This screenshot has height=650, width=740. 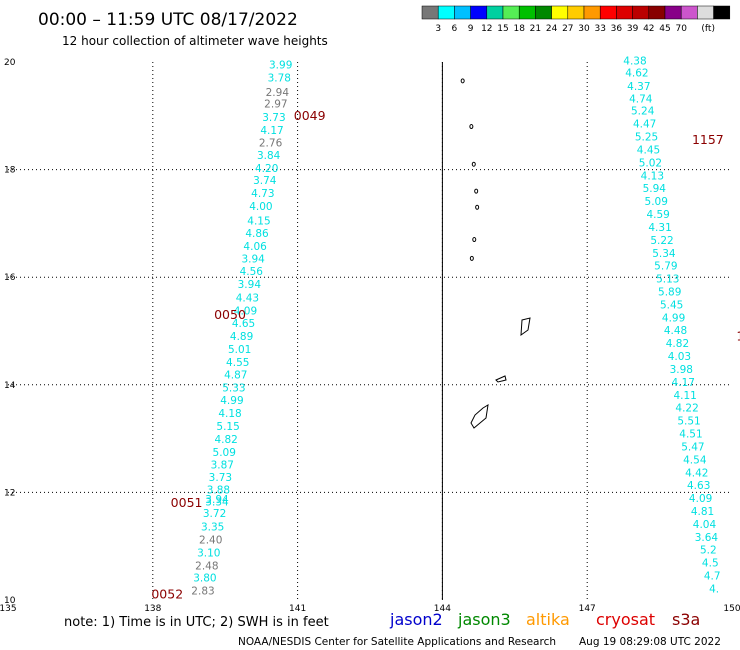 I want to click on swh-value: 4.18, so click(x=229, y=414).